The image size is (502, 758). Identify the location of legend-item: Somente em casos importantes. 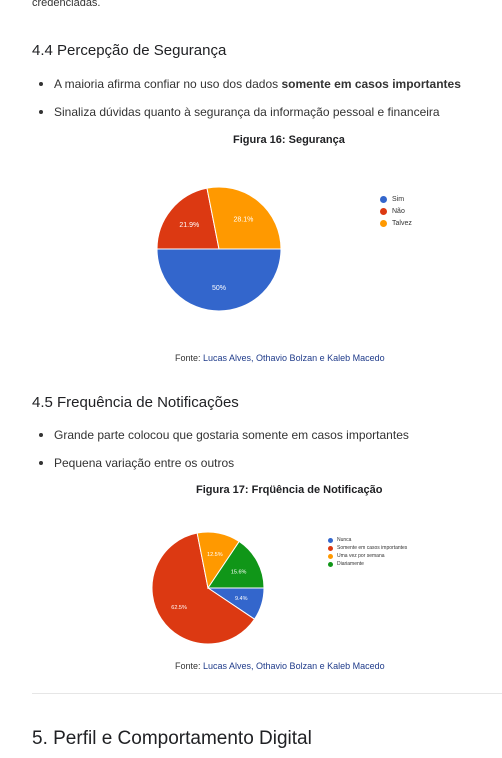
(367, 548).